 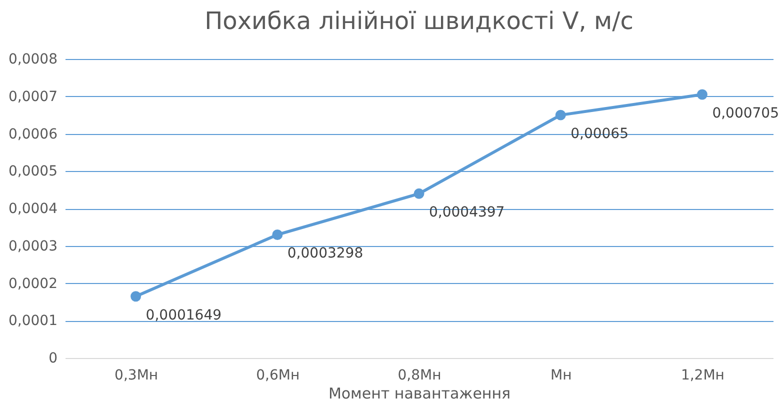 I want to click on y-tick-label: 0,0008, so click(x=33, y=60).